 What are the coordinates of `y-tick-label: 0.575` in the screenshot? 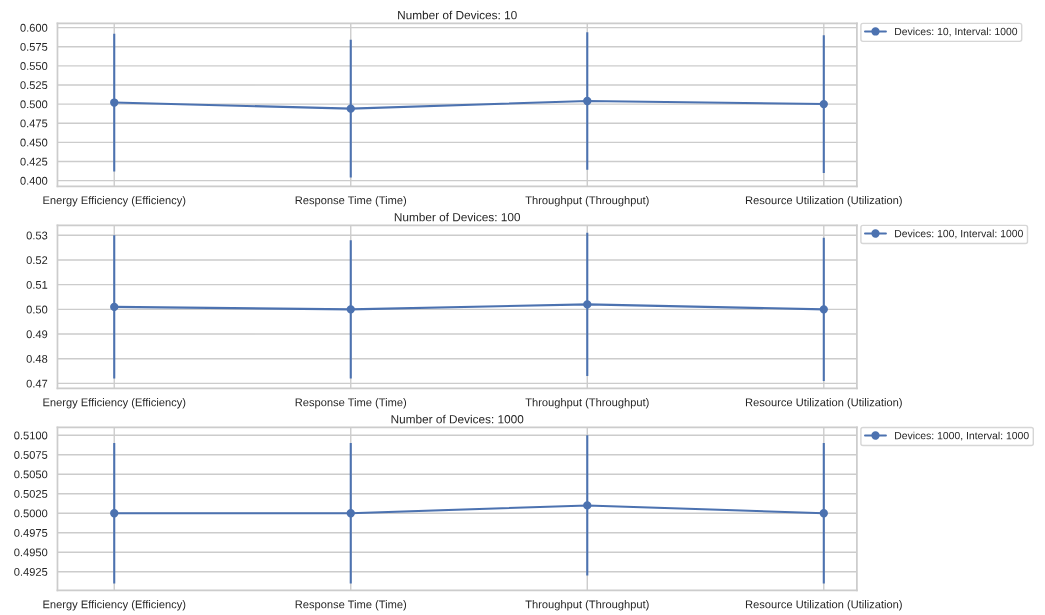 It's located at (34, 46).